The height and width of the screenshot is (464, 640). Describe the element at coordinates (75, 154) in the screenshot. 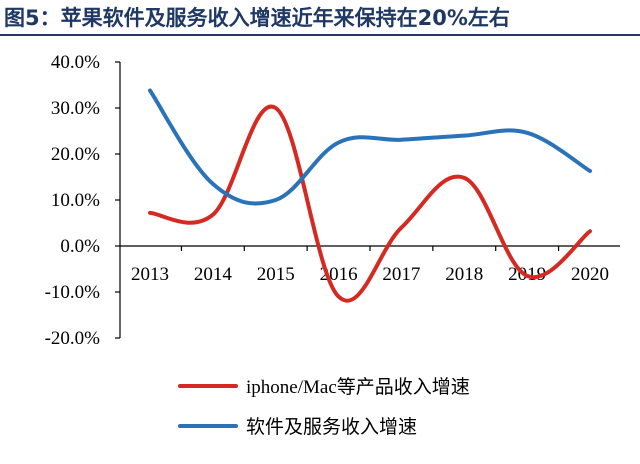

I see `y-tick-label: 20.0%` at that location.